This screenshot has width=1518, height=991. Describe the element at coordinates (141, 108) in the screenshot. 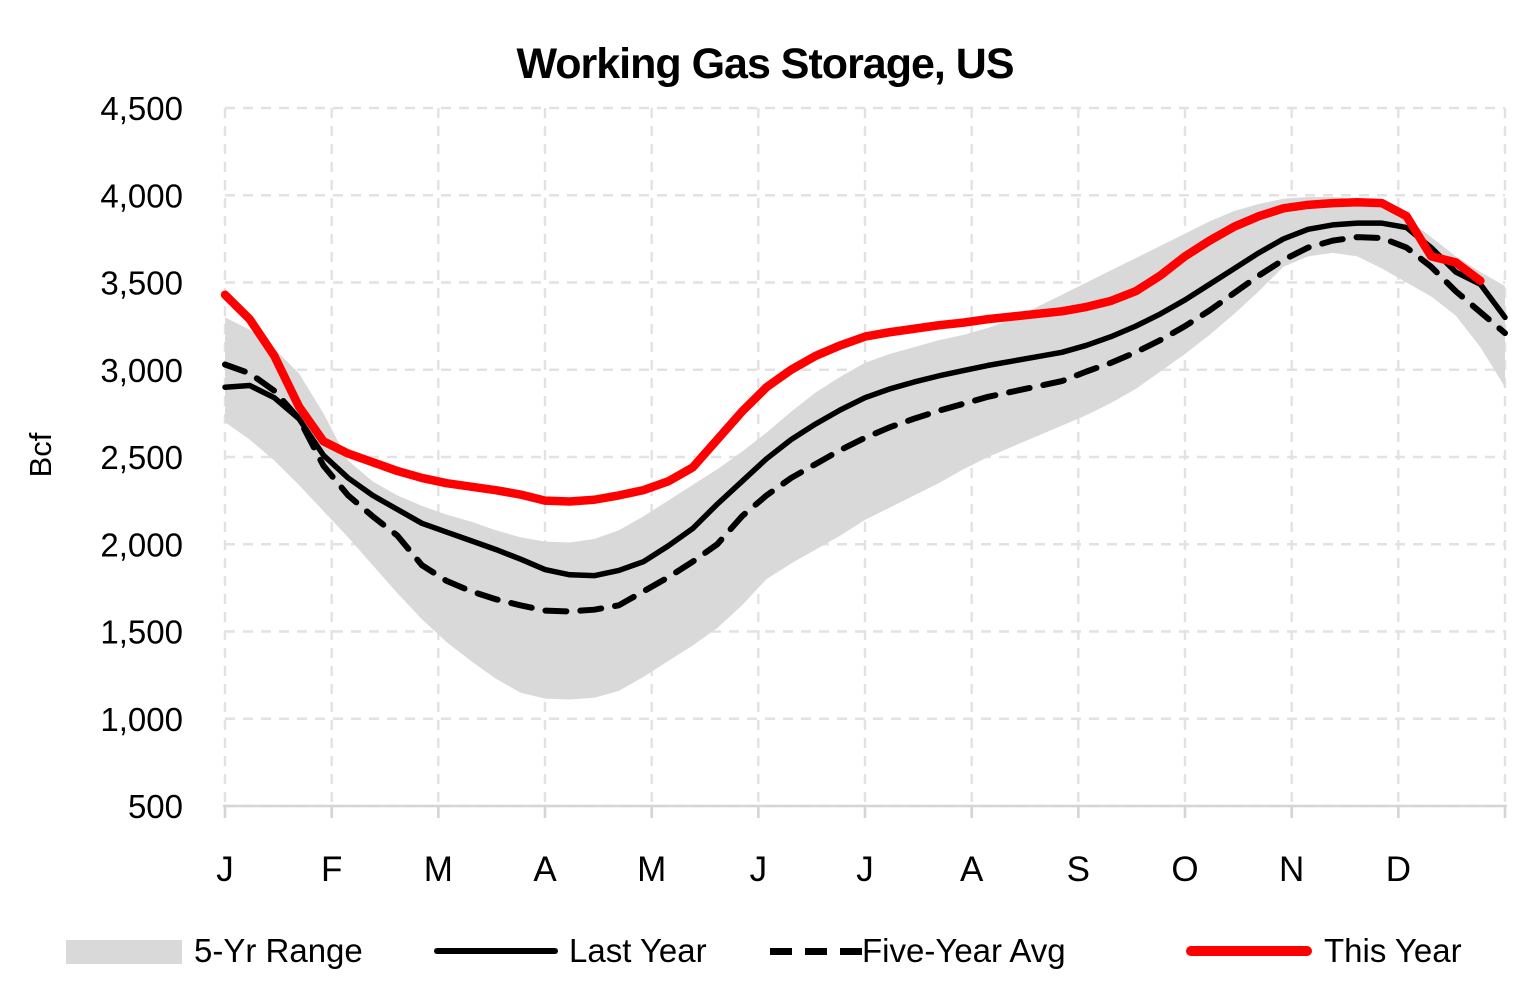

I see `y-tick-label: 4,500` at that location.